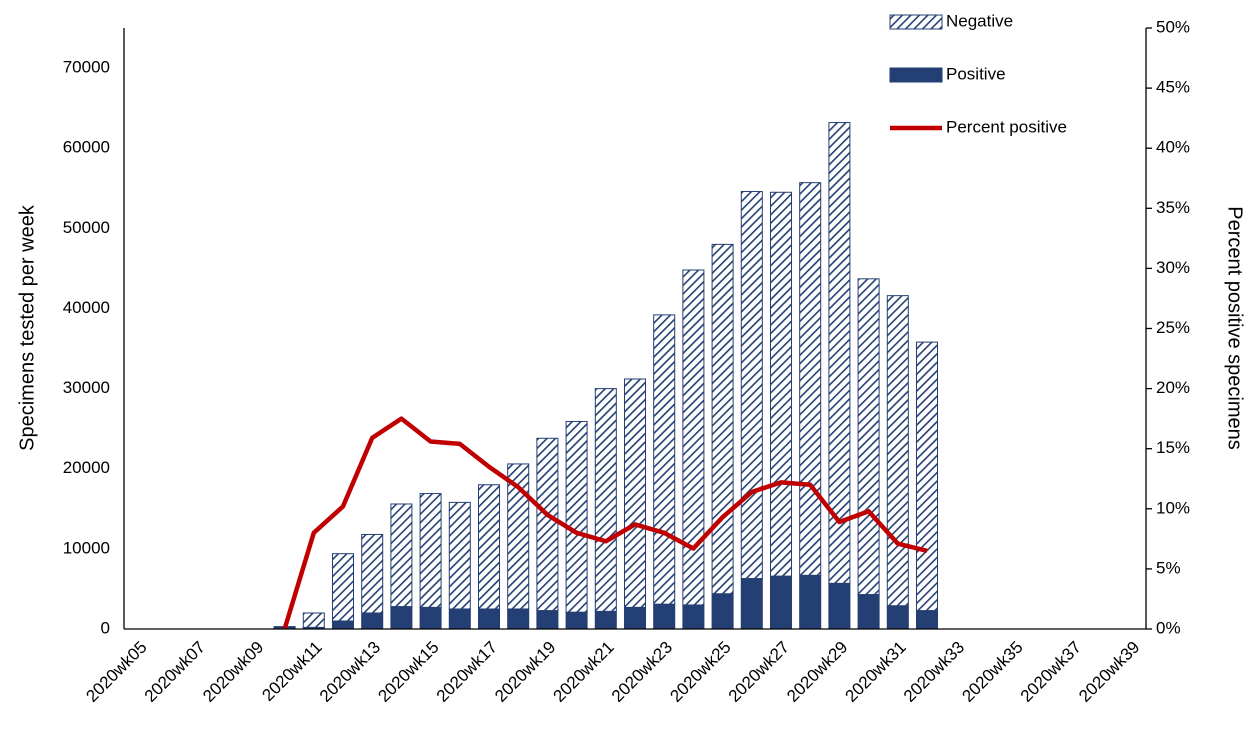  What do you see at coordinates (759, 672) in the screenshot?
I see `x-tick-label: 2020wk27` at bounding box center [759, 672].